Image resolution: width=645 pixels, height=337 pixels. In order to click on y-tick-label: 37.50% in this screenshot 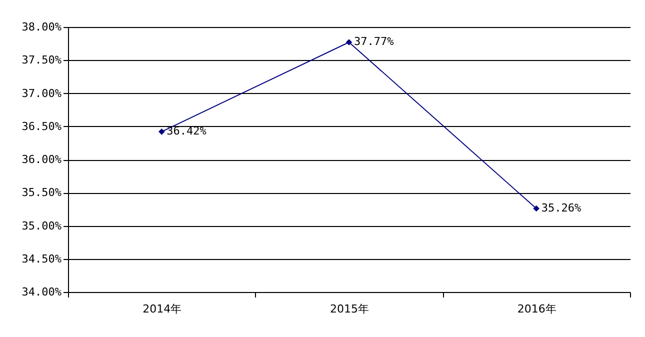, I will do `click(42, 60)`.